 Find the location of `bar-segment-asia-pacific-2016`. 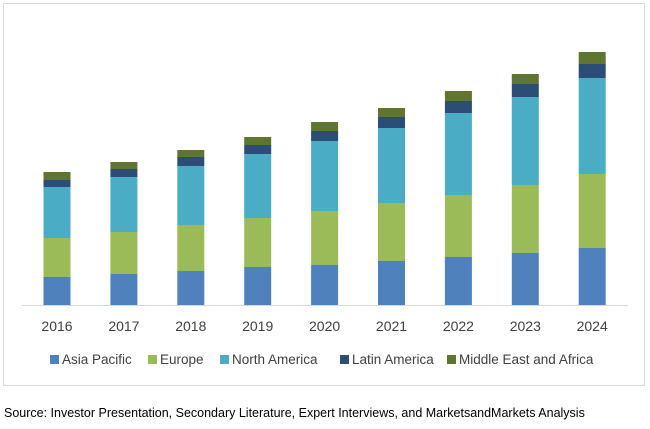

bar-segment-asia-pacific-2016 is located at coordinates (57, 291).